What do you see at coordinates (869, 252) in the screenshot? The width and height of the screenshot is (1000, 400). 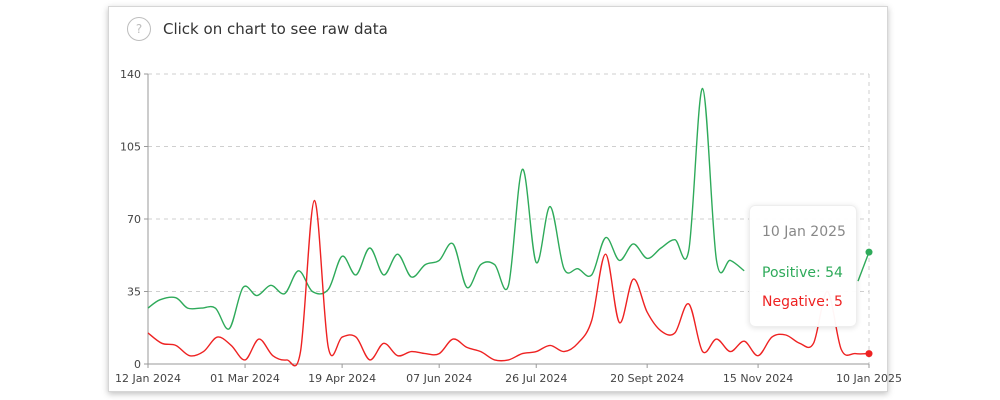 I see `end-marker-positive` at bounding box center [869, 252].